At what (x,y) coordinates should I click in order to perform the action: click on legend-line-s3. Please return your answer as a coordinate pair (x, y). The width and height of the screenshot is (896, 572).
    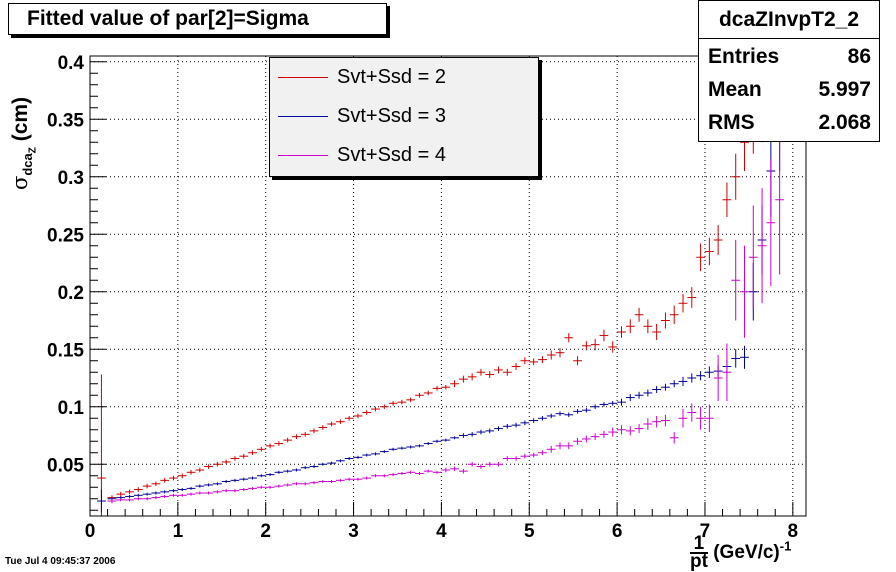
    Looking at the image, I should click on (303, 116).